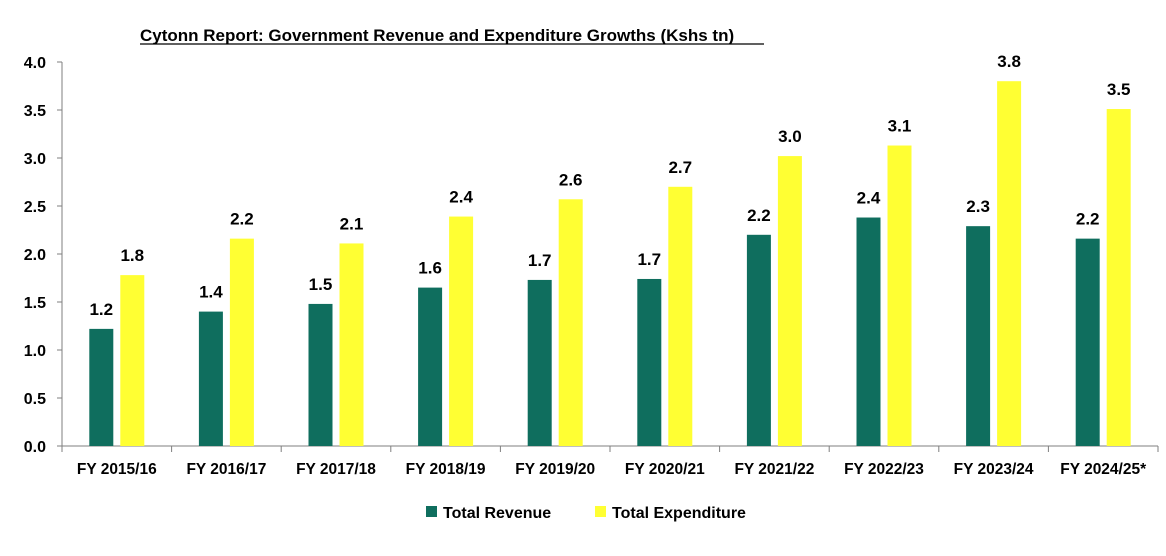 This screenshot has height=556, width=1166. What do you see at coordinates (994, 469) in the screenshot?
I see `x-tick-label: FY 2023/24` at bounding box center [994, 469].